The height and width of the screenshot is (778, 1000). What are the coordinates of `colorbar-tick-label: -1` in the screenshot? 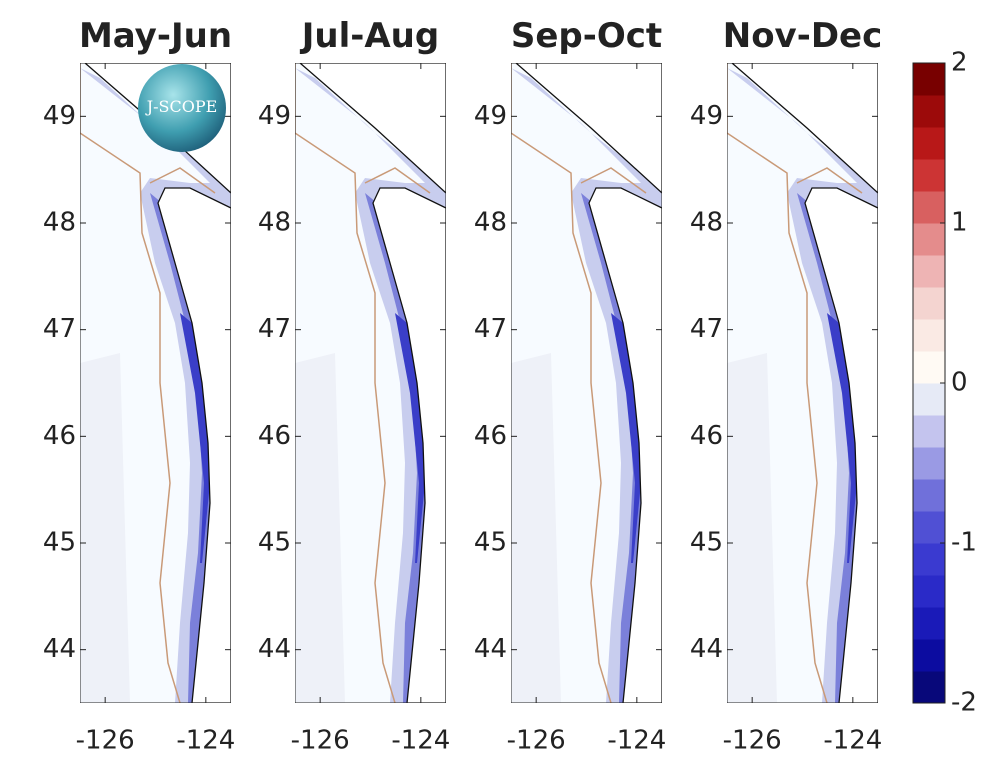 It's located at (964, 543).